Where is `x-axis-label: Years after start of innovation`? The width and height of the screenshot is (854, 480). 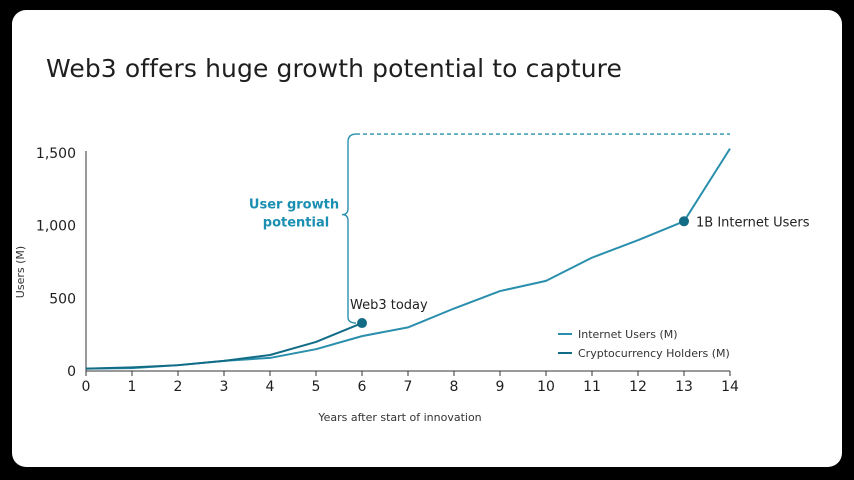
x-axis-label: Years after start of innovation is located at coordinates (399, 417).